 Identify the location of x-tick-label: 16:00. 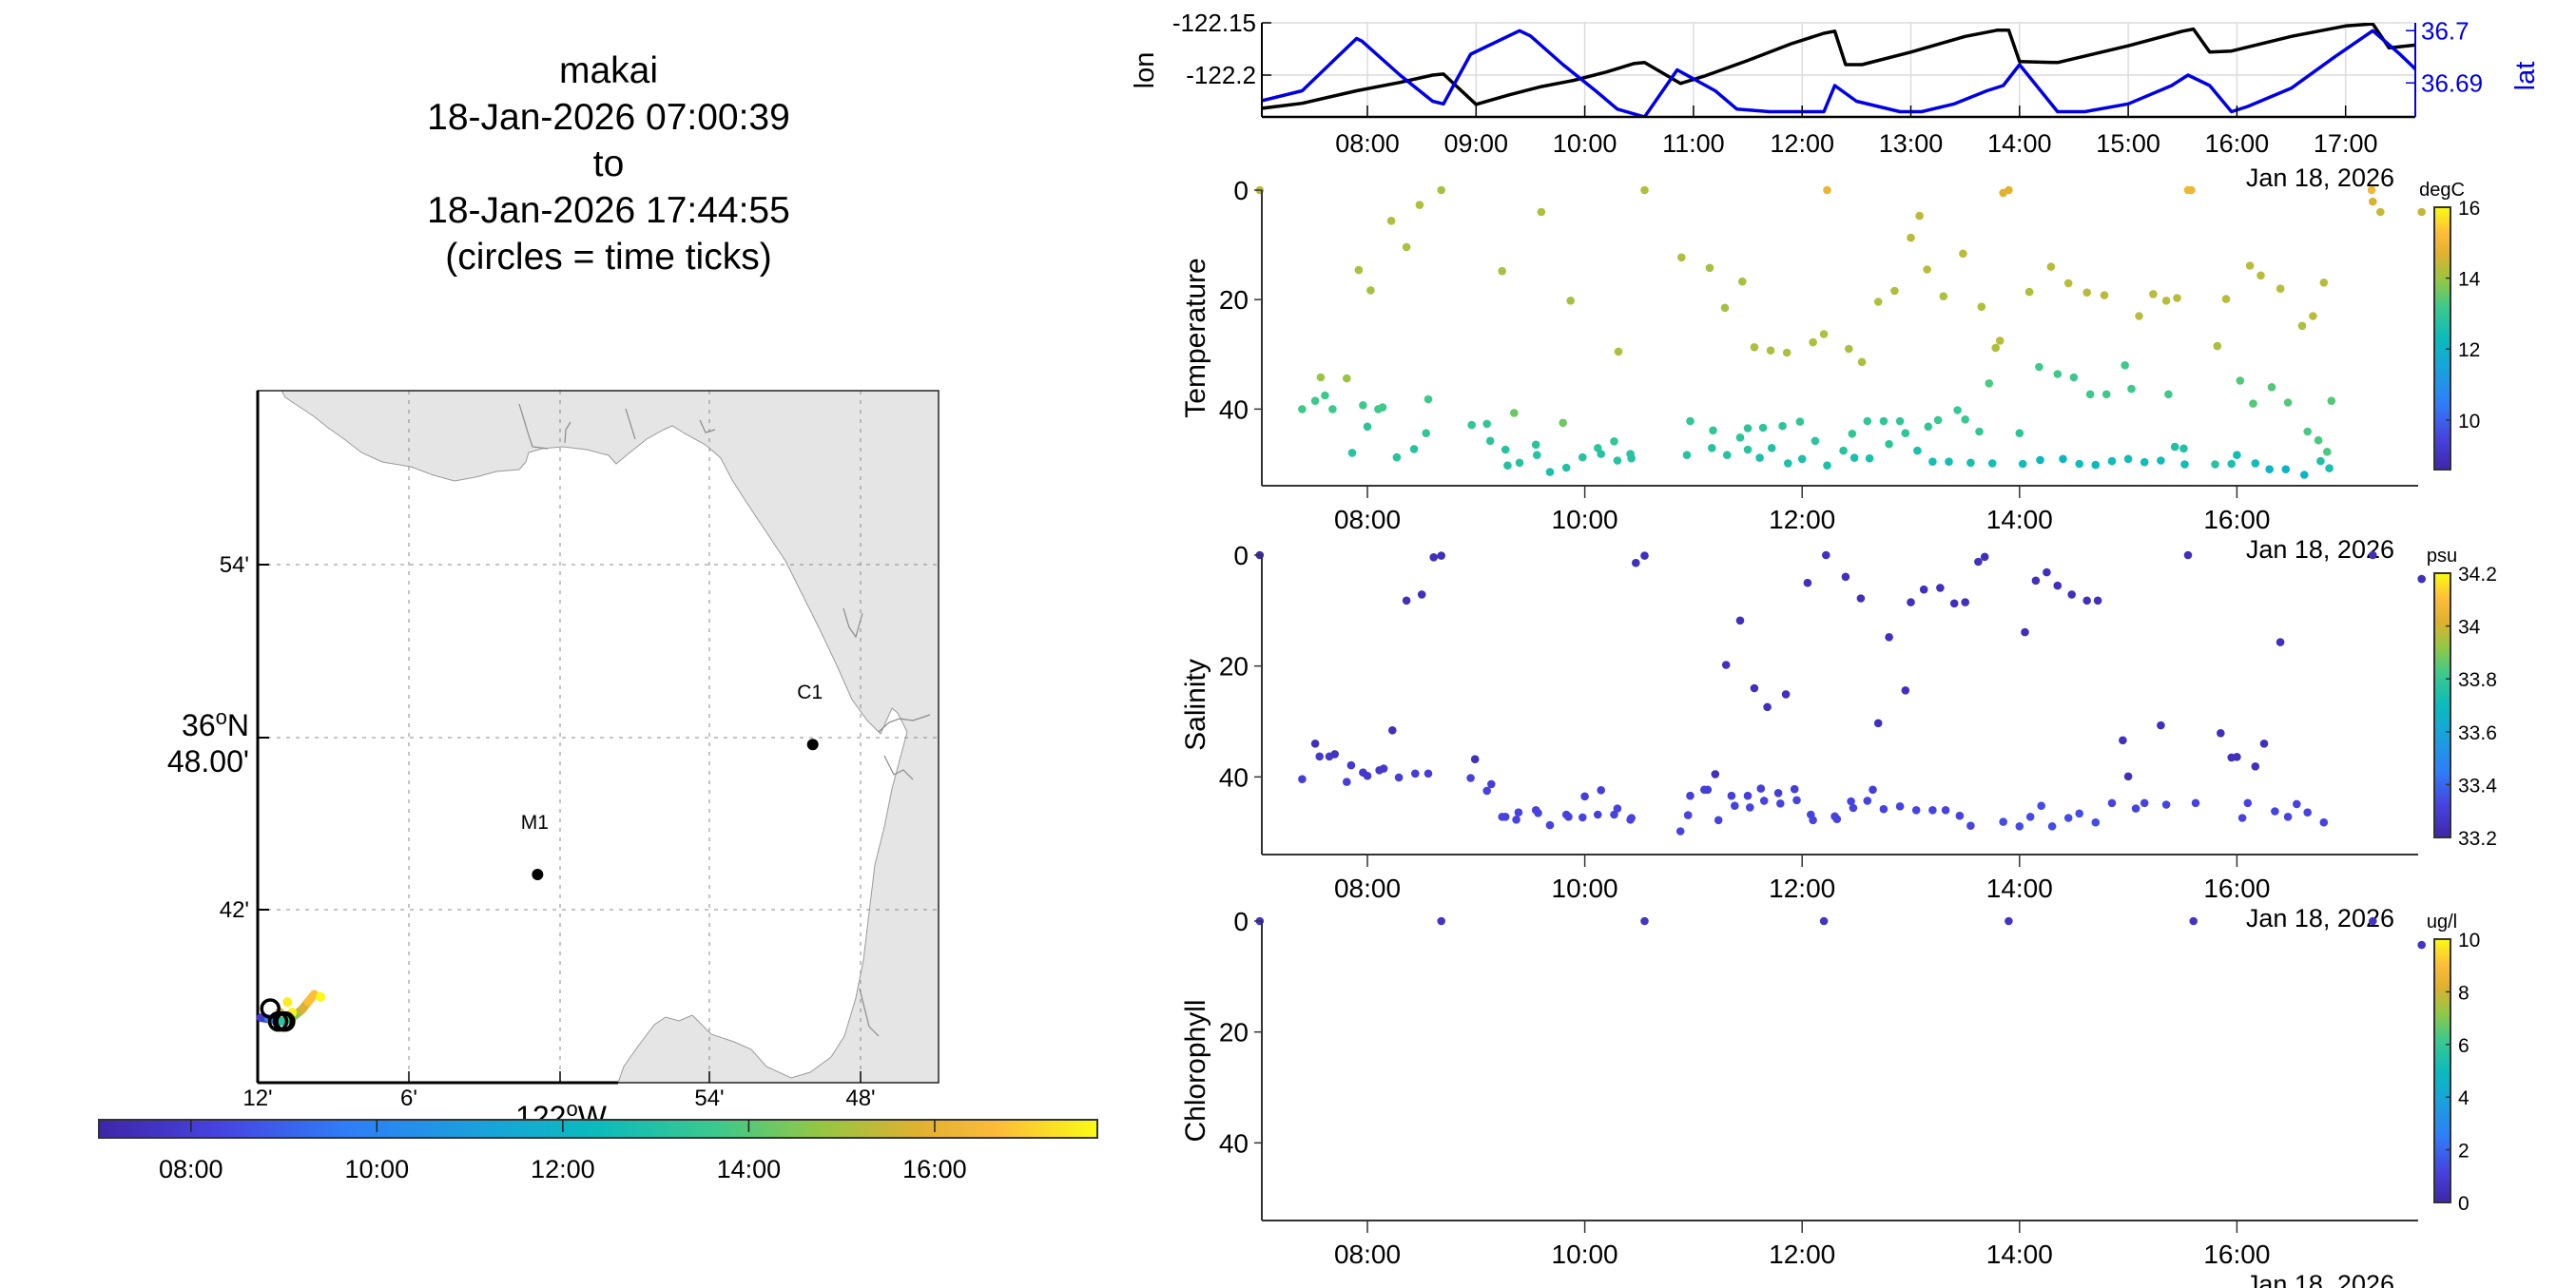
(2236, 888).